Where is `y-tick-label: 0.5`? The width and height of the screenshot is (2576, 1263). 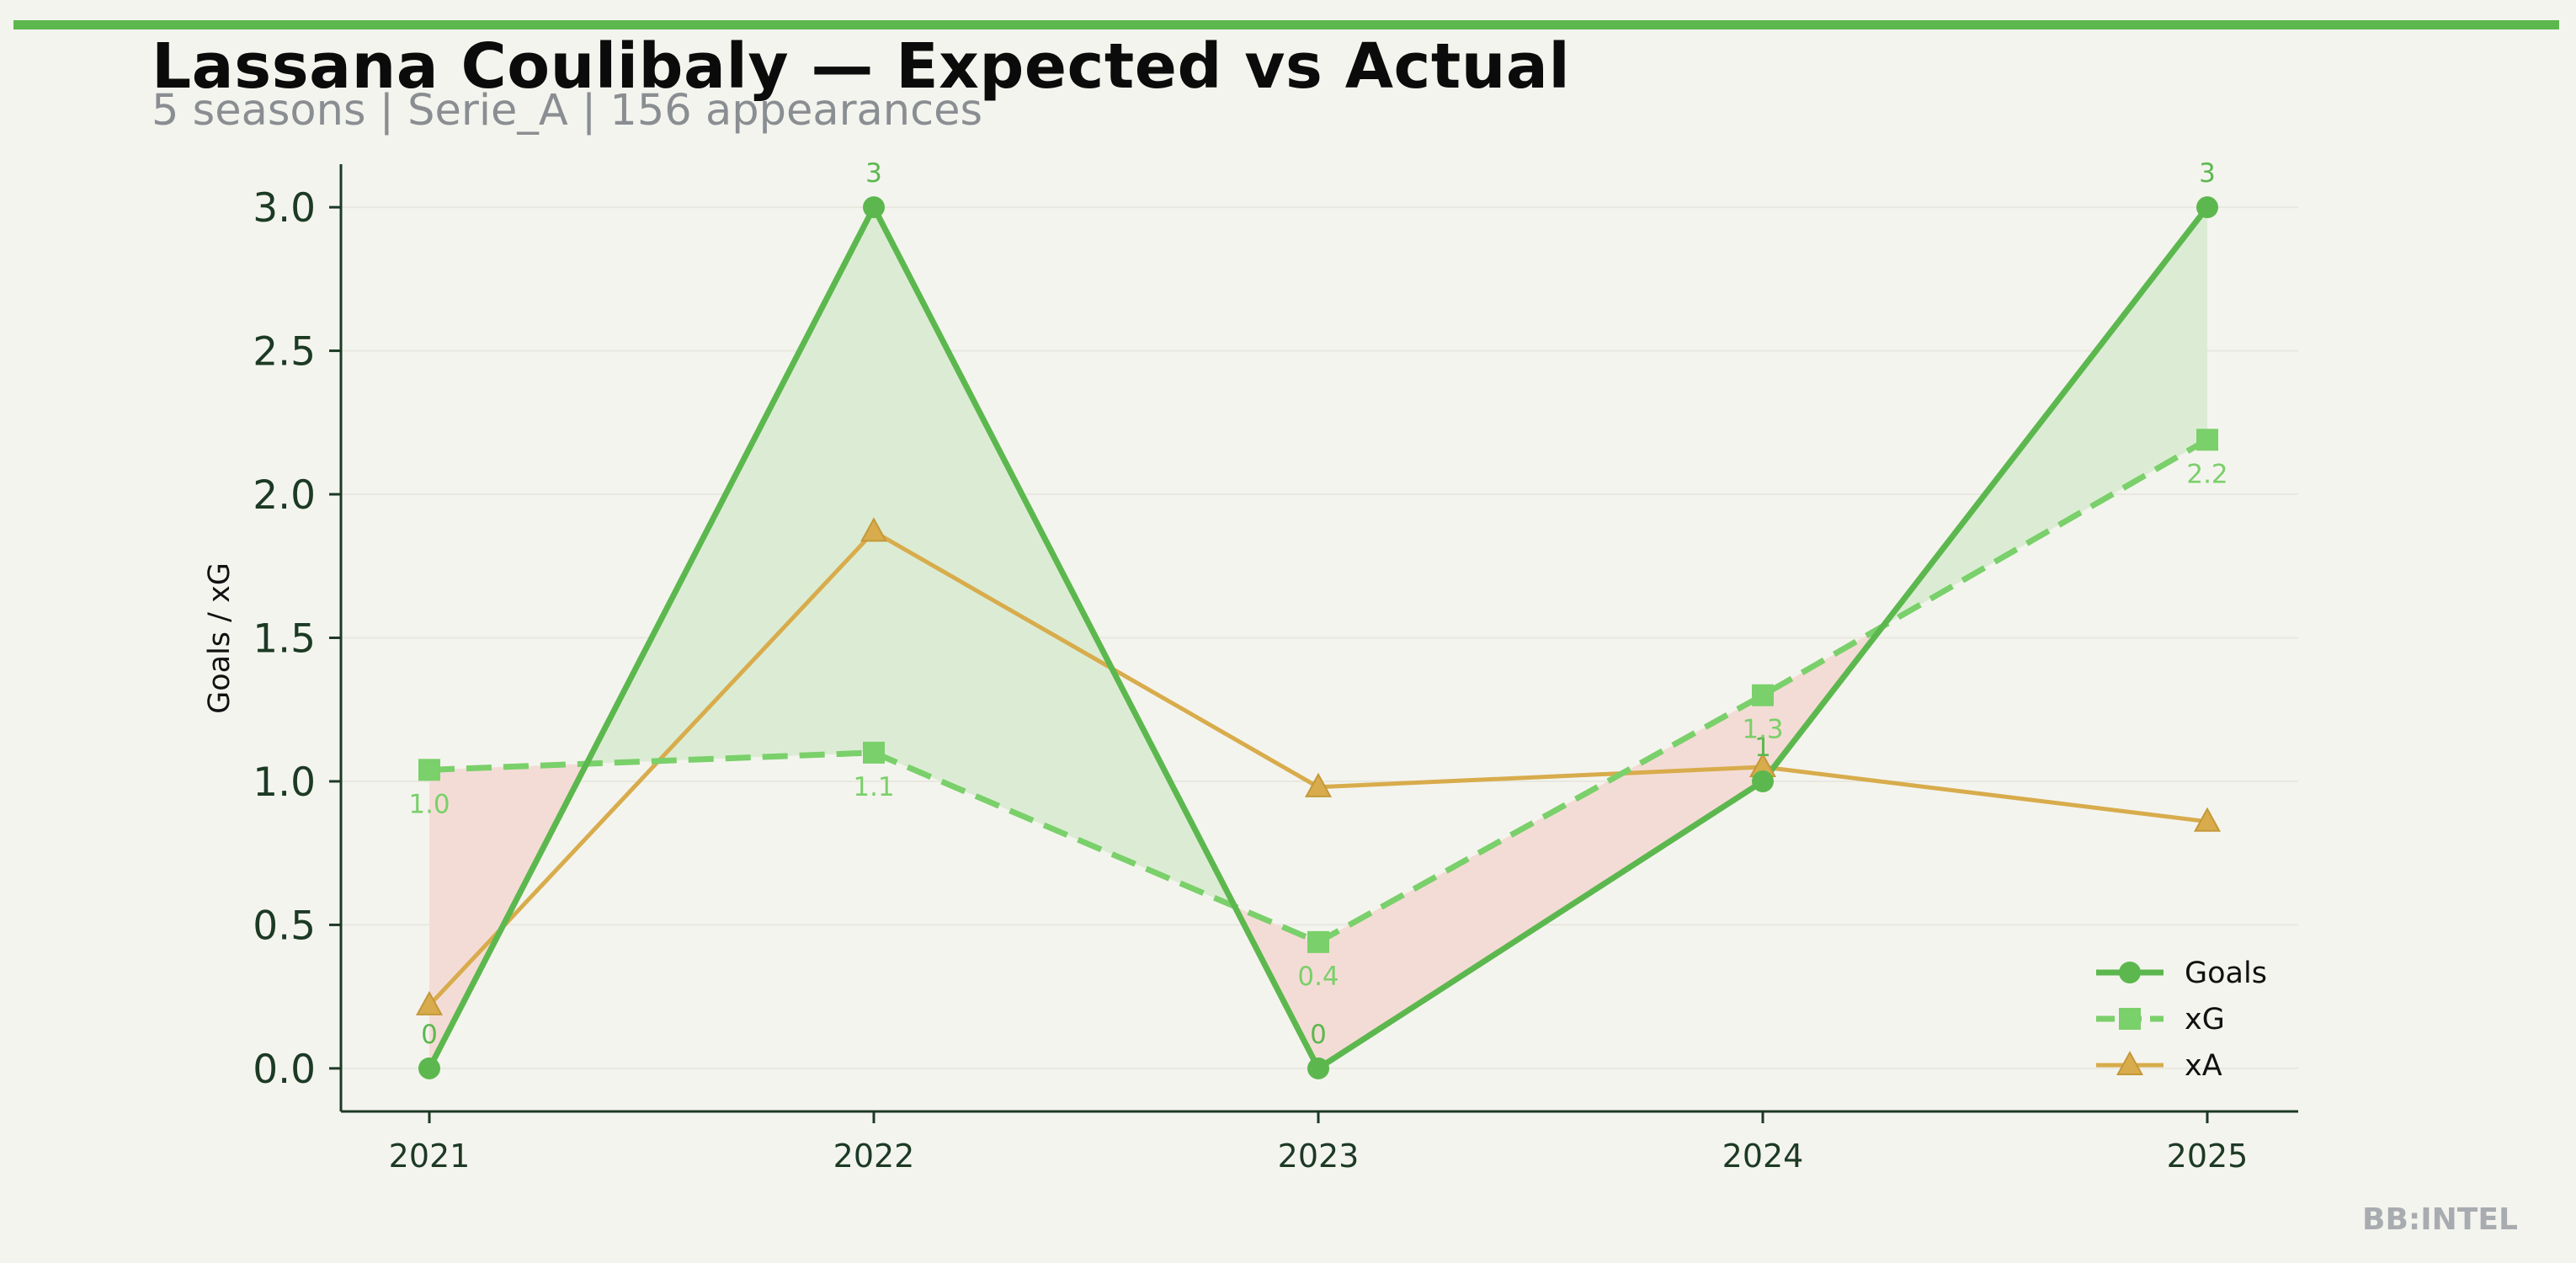 y-tick-label: 0.5 is located at coordinates (285, 926).